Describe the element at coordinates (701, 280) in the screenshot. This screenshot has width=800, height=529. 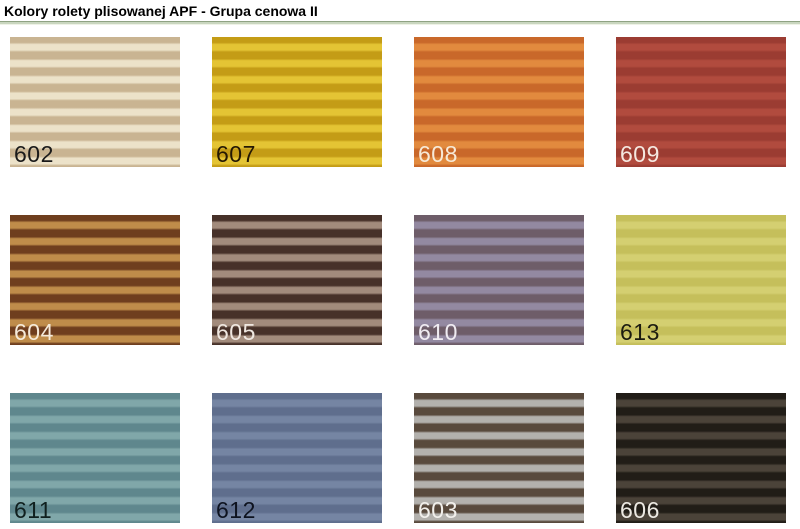
I see `swatch-613: 613` at that location.